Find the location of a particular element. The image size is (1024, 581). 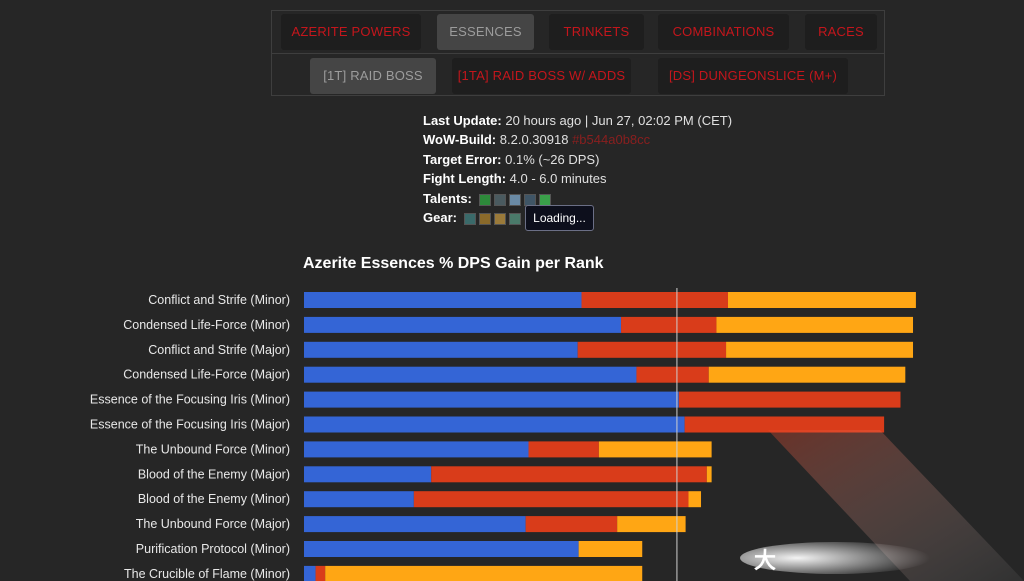

tab-raid-boss: [1T] RAID BOSS is located at coordinates (373, 76).